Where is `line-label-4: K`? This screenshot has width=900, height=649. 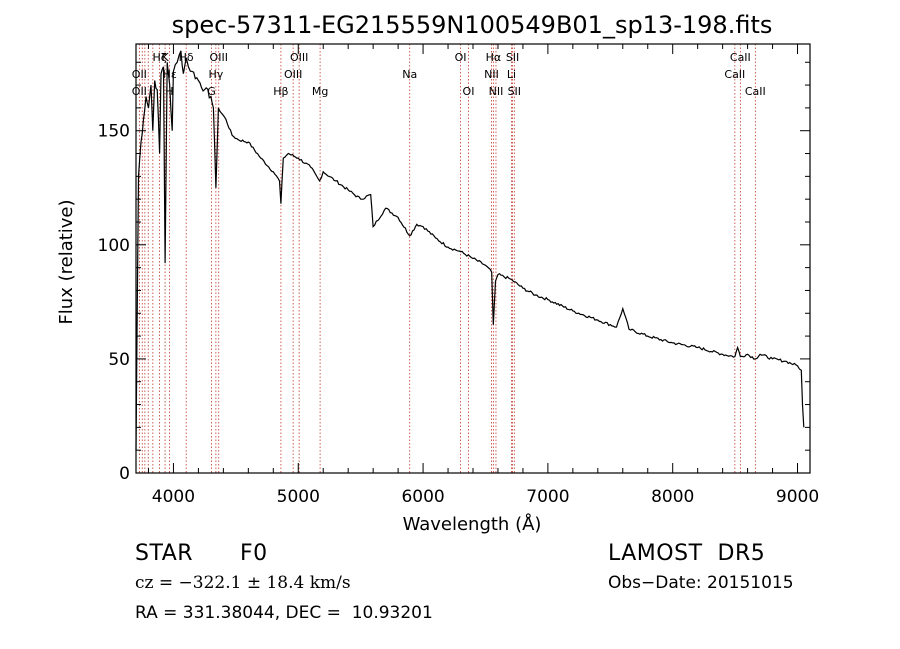
line-label-4: K is located at coordinates (165, 57).